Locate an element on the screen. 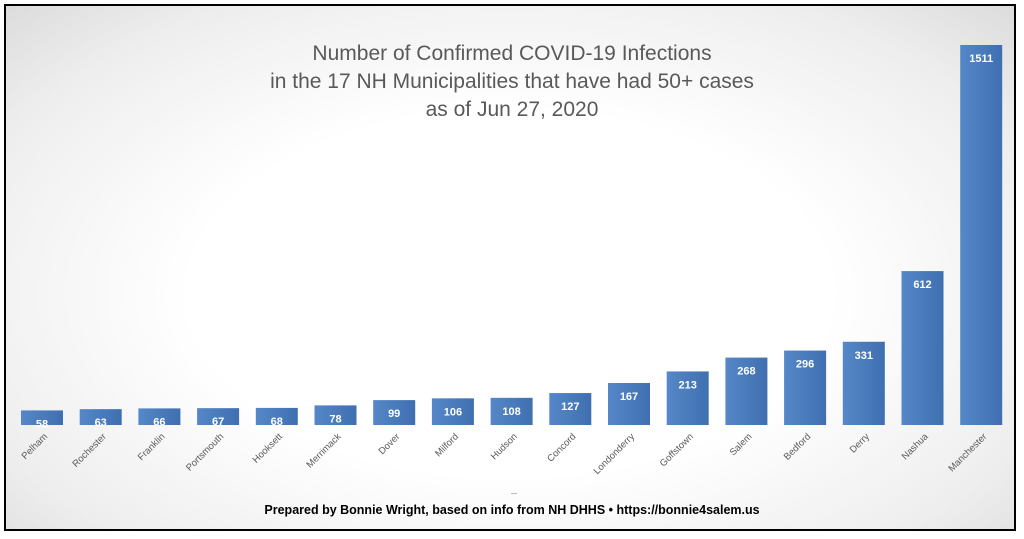 The width and height of the screenshot is (1024, 539). x-tick-label-hudson: Hudson is located at coordinates (504, 446).